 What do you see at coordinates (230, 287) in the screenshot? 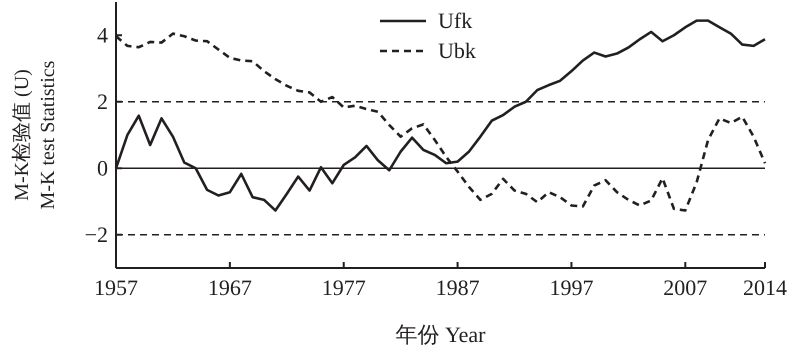
I see `x-tick-label: 1967` at bounding box center [230, 287].